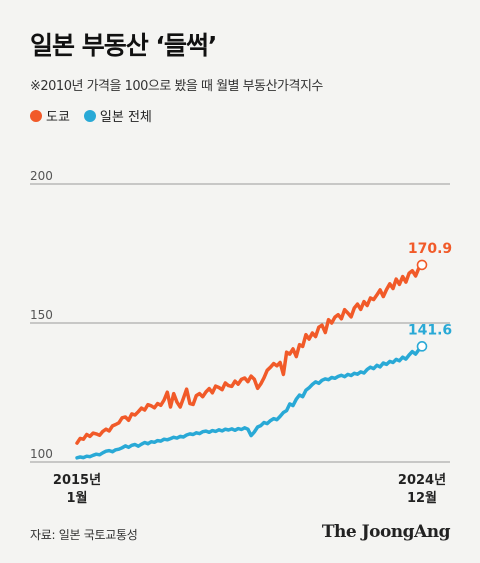 The height and width of the screenshot is (563, 480). Describe the element at coordinates (176, 86) in the screenshot. I see `chart-subtitle: ※2010년 가격을 100으로 봤을 때 월별 부동산가격지수` at that location.